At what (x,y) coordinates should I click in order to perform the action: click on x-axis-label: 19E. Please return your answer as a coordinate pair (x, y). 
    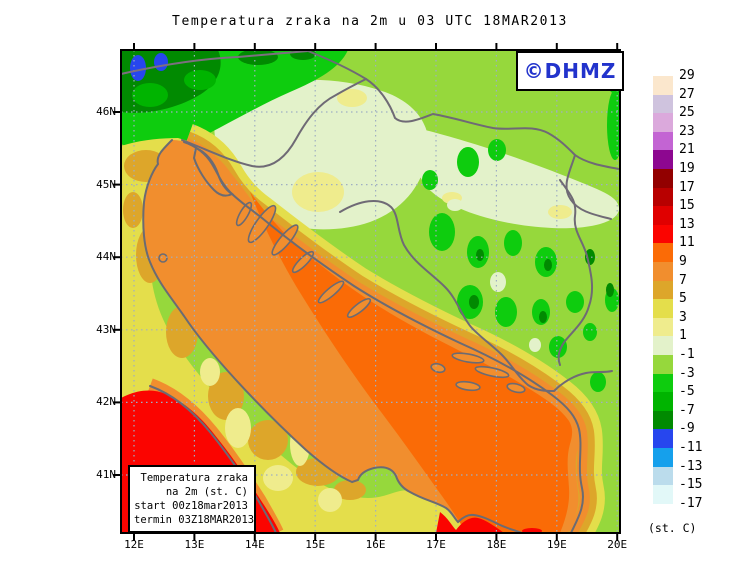
    Looking at the image, I should click on (556, 544).